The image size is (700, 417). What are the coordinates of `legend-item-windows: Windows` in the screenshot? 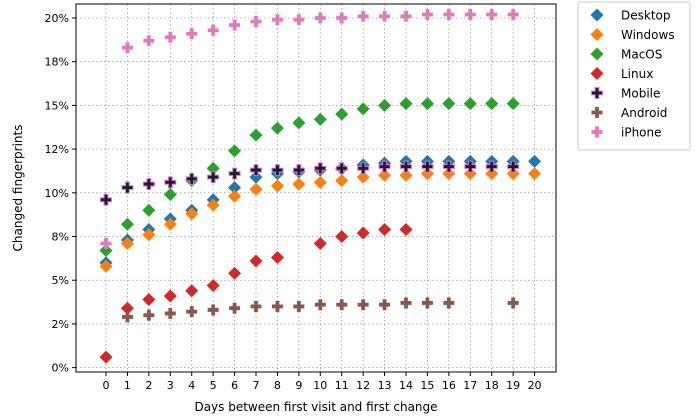 It's located at (632, 35).